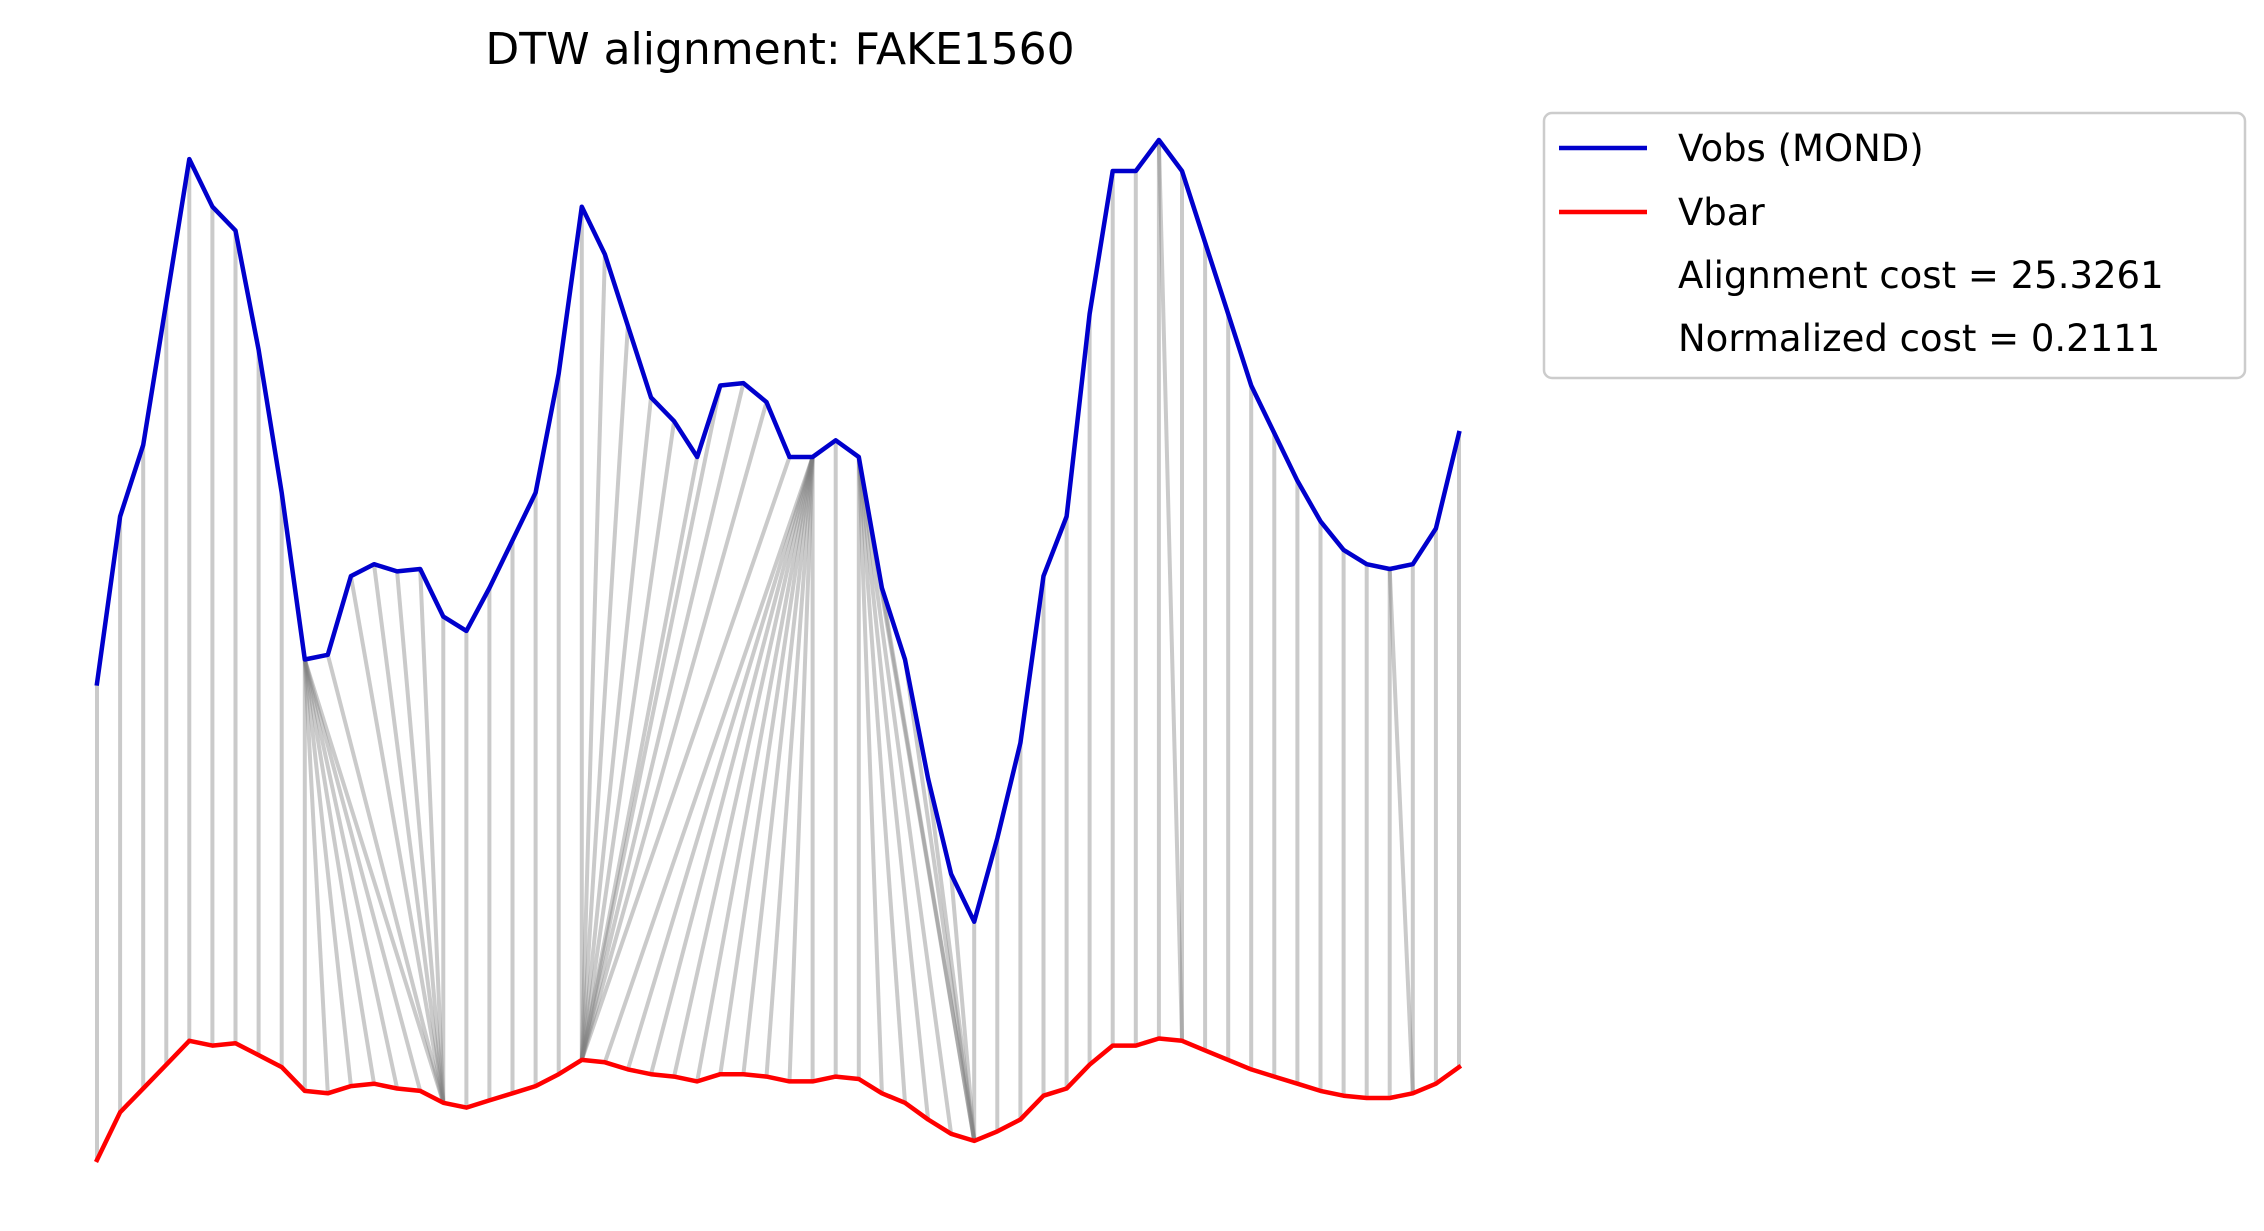 The height and width of the screenshot is (1231, 2264). I want to click on legend-normalized-cost: Normalized cost = 0.2111, so click(1919, 338).